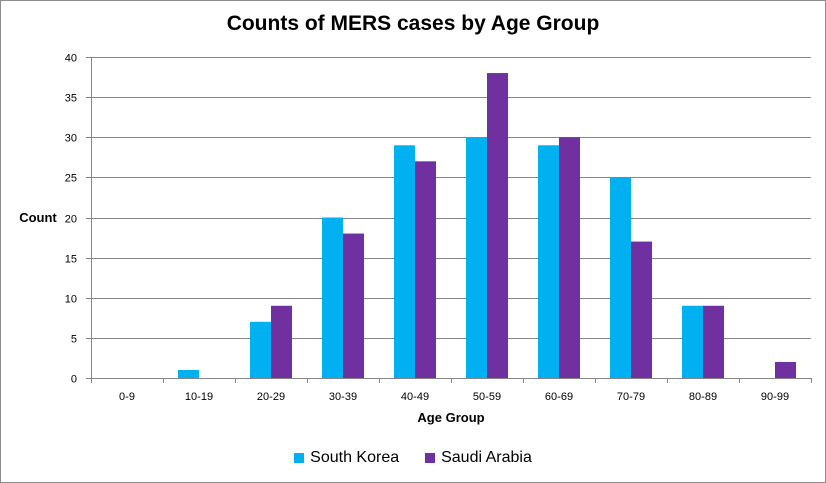 This screenshot has height=483, width=826. What do you see at coordinates (703, 397) in the screenshot?
I see `x-tick-label-80-89: 80-89` at bounding box center [703, 397].